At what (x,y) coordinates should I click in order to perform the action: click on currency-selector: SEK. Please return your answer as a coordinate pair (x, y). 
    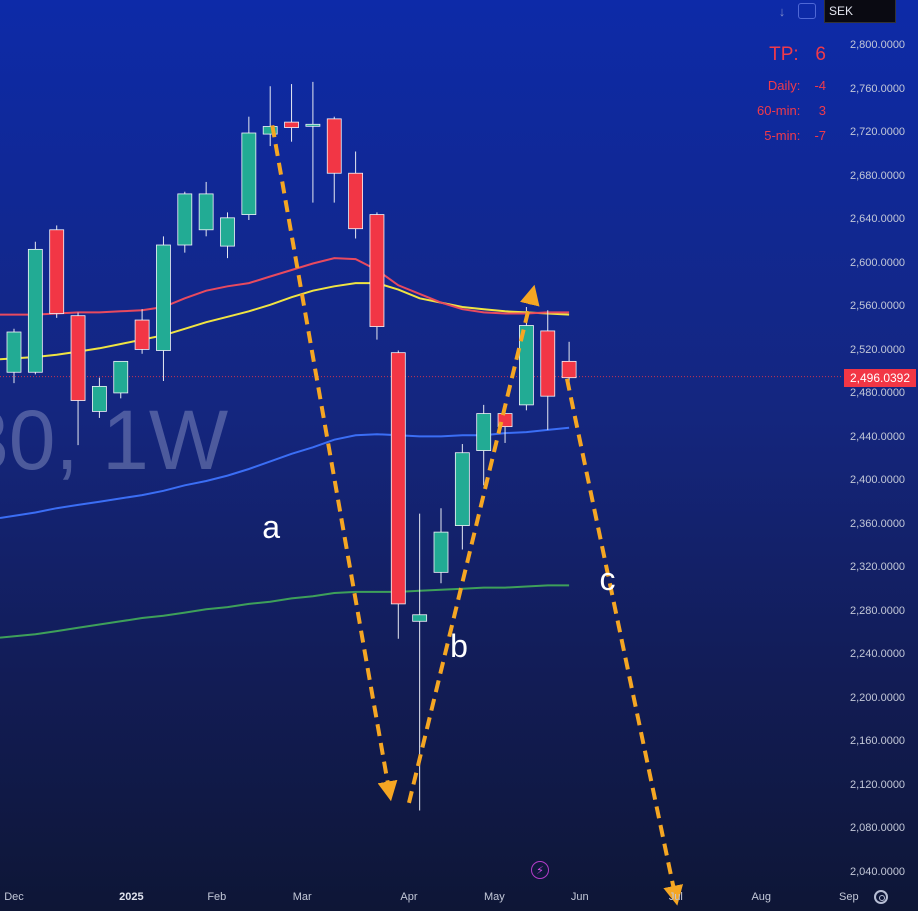
    Looking at the image, I should click on (860, 11).